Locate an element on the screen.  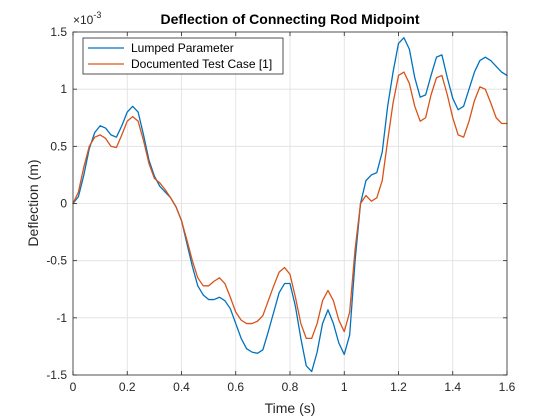
y-tick-label: -1 is located at coordinates (61, 318).